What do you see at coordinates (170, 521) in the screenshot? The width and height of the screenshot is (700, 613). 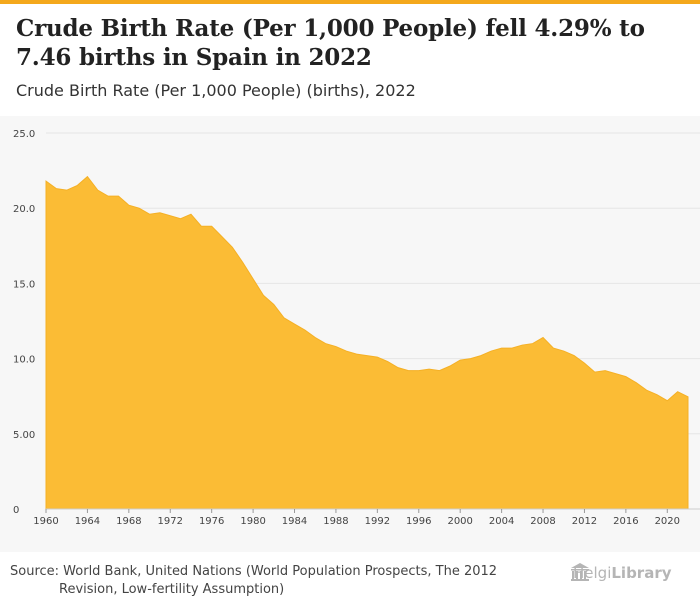 I see `x-tick-label: 1972` at bounding box center [170, 521].